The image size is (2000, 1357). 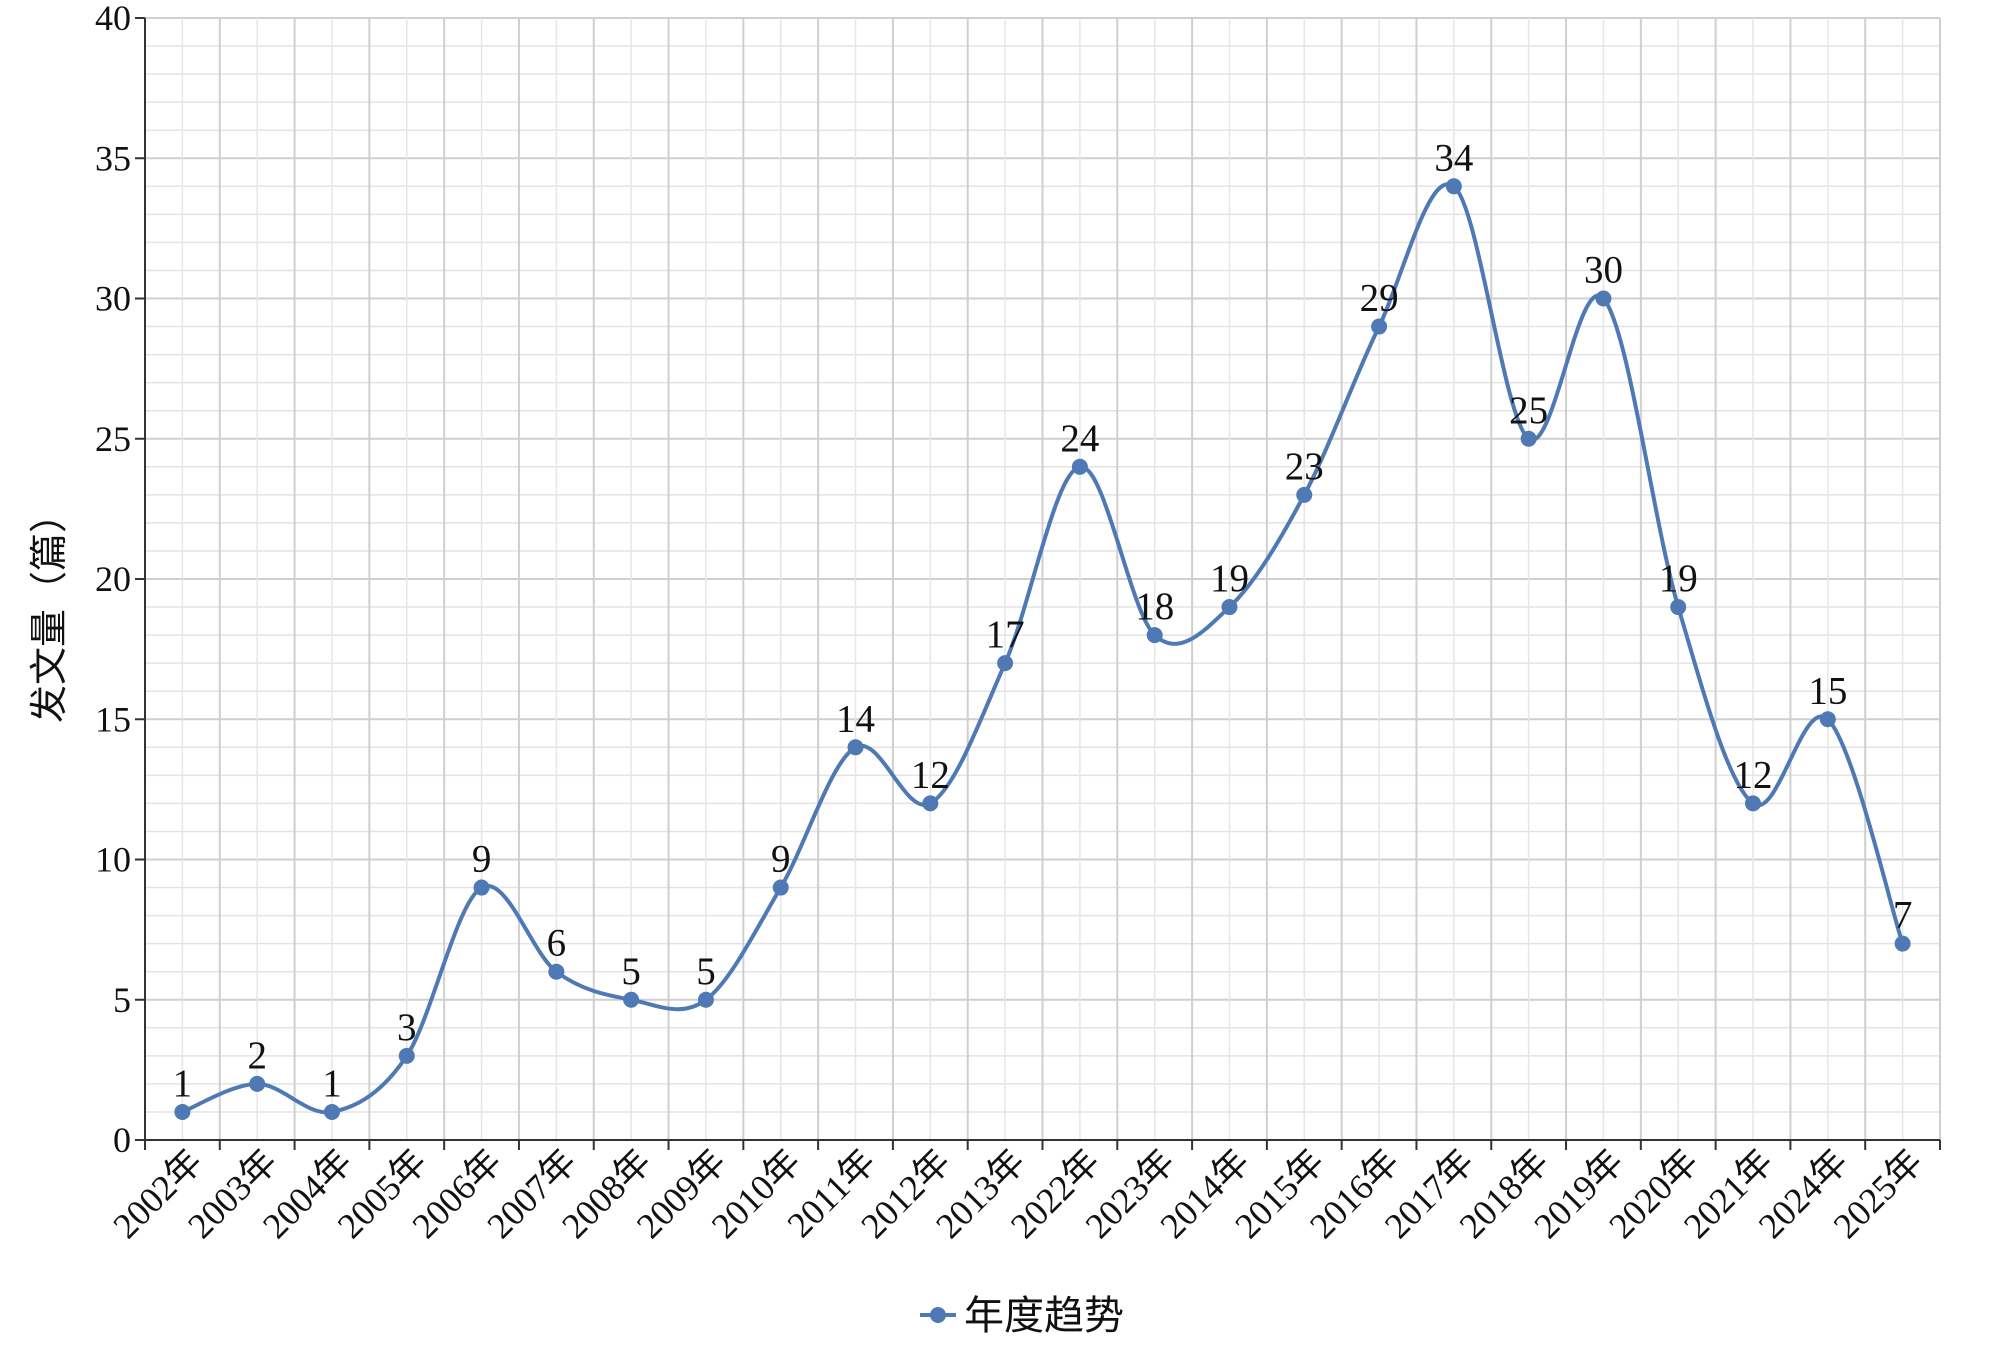 I want to click on data-label: 3, so click(x=407, y=1027).